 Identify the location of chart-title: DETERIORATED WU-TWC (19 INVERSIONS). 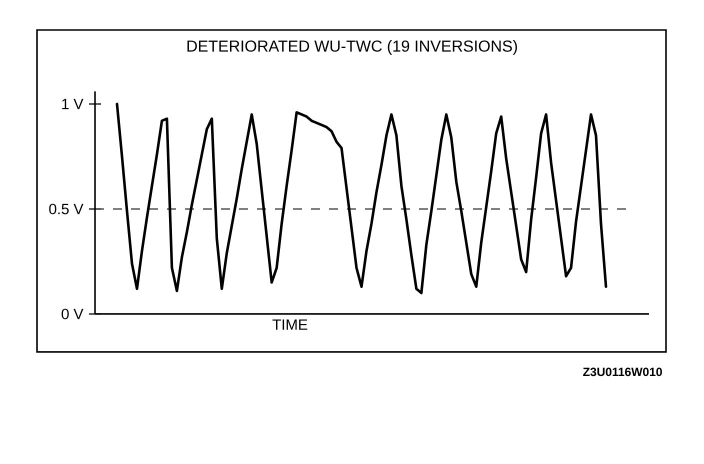
(352, 47).